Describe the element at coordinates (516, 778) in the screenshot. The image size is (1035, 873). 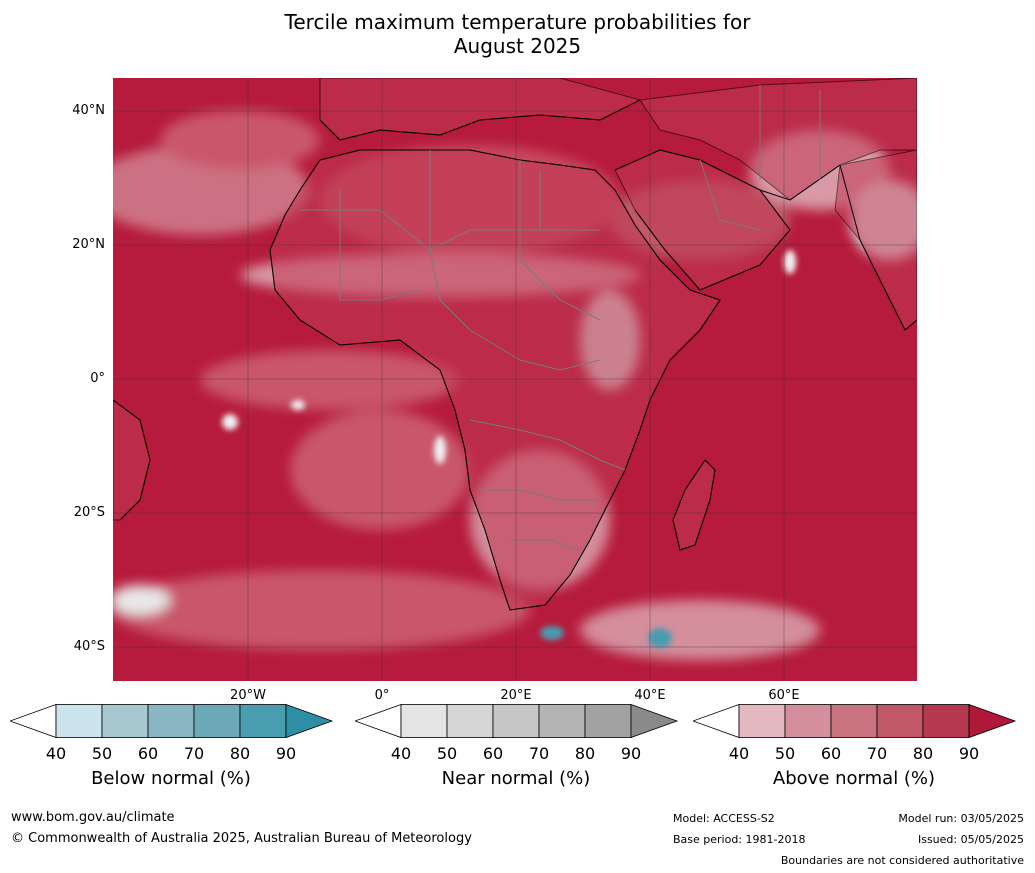
I see `colorbar-label: Near normal (%)` at that location.